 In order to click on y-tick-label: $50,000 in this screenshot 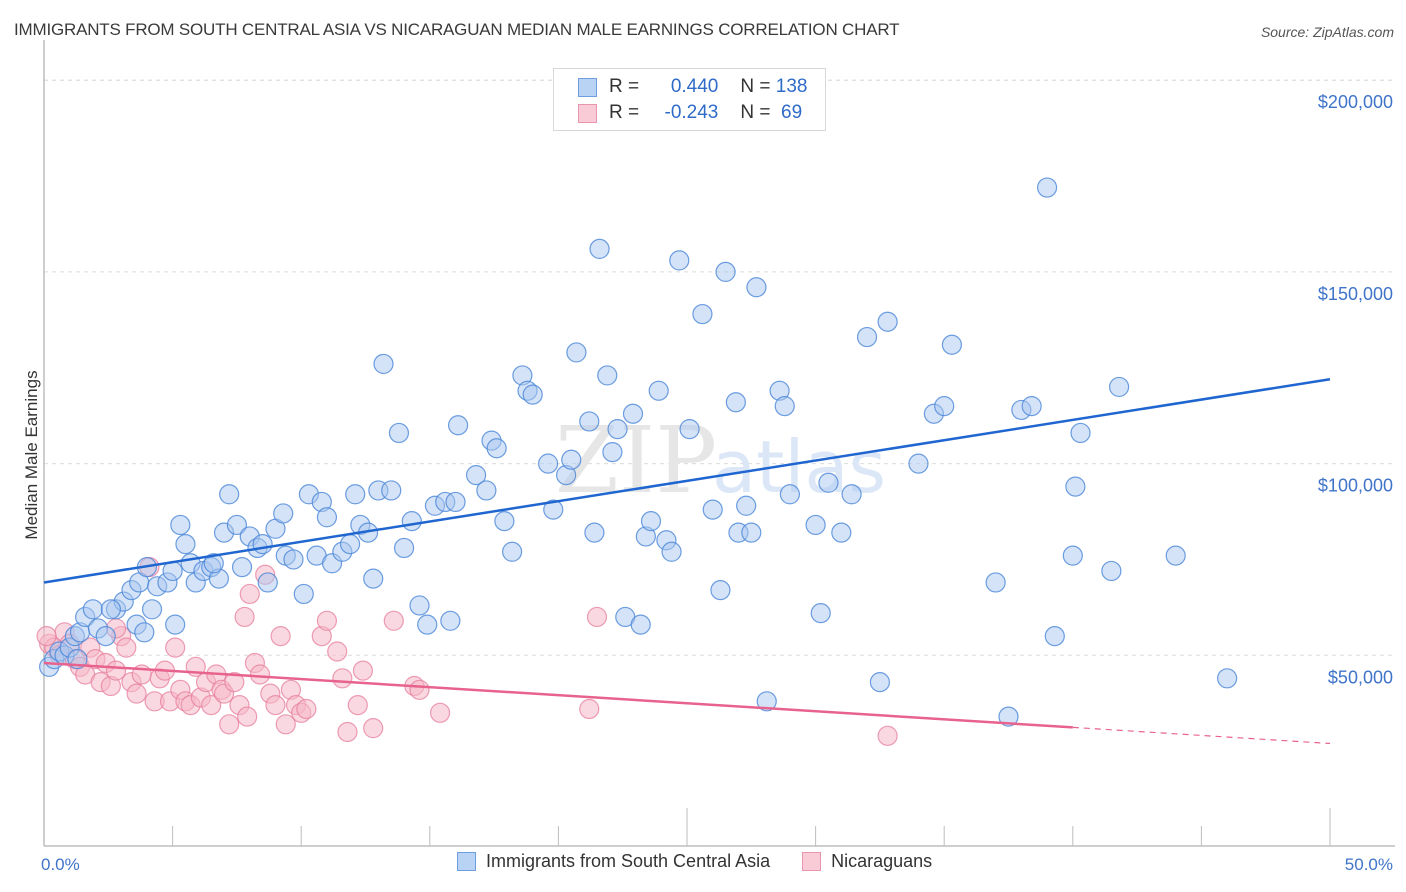, I will do `click(1360, 677)`.